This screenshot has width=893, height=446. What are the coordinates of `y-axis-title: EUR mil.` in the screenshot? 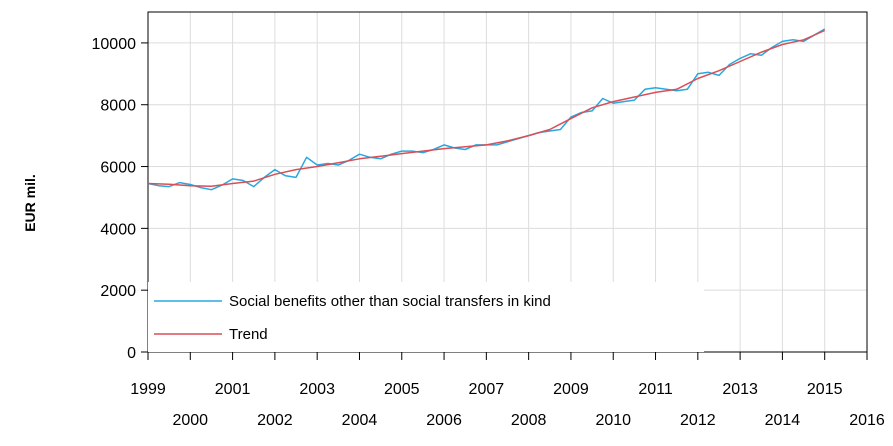 It's located at (30, 203).